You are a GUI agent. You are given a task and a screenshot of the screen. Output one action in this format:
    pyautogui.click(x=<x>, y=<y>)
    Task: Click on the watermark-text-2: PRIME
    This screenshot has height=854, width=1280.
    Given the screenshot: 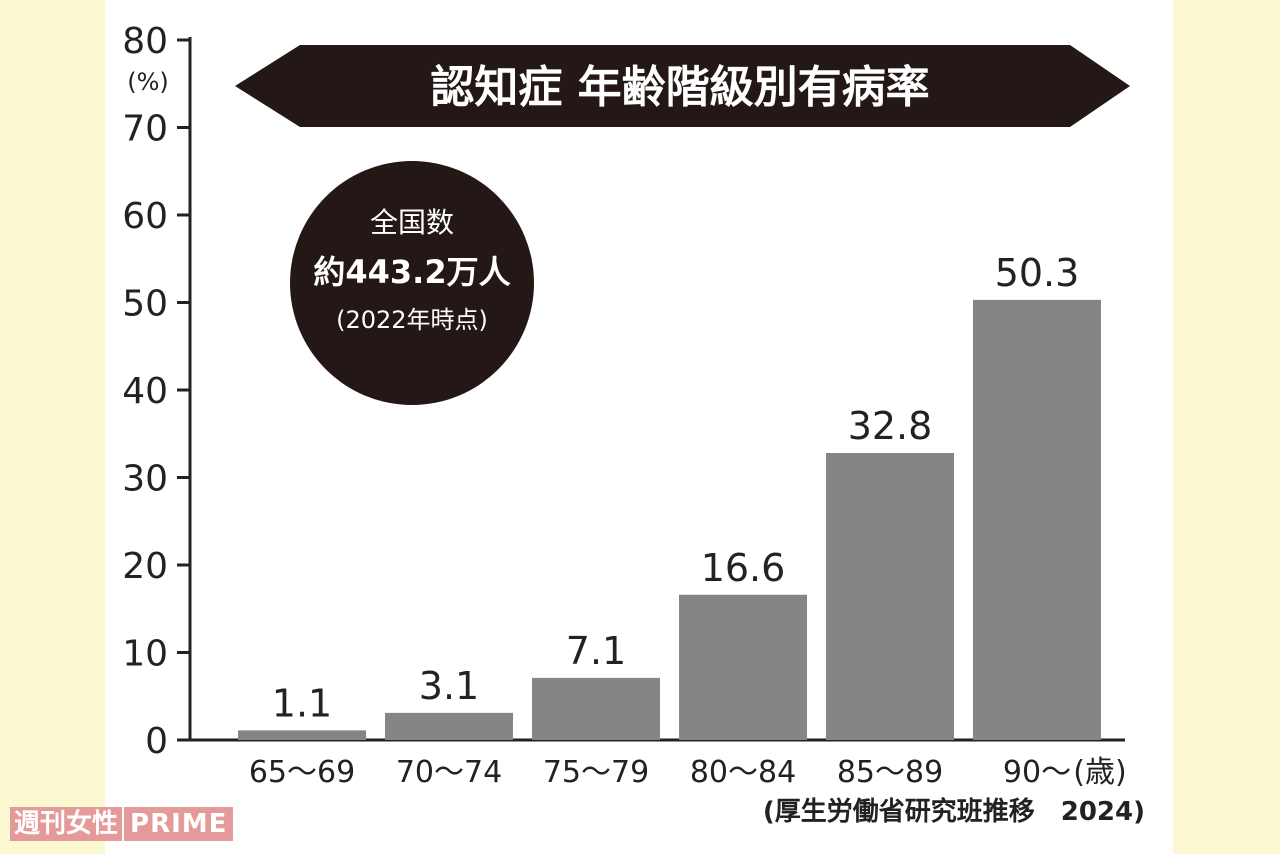 What is the action you would take?
    pyautogui.click(x=179, y=824)
    